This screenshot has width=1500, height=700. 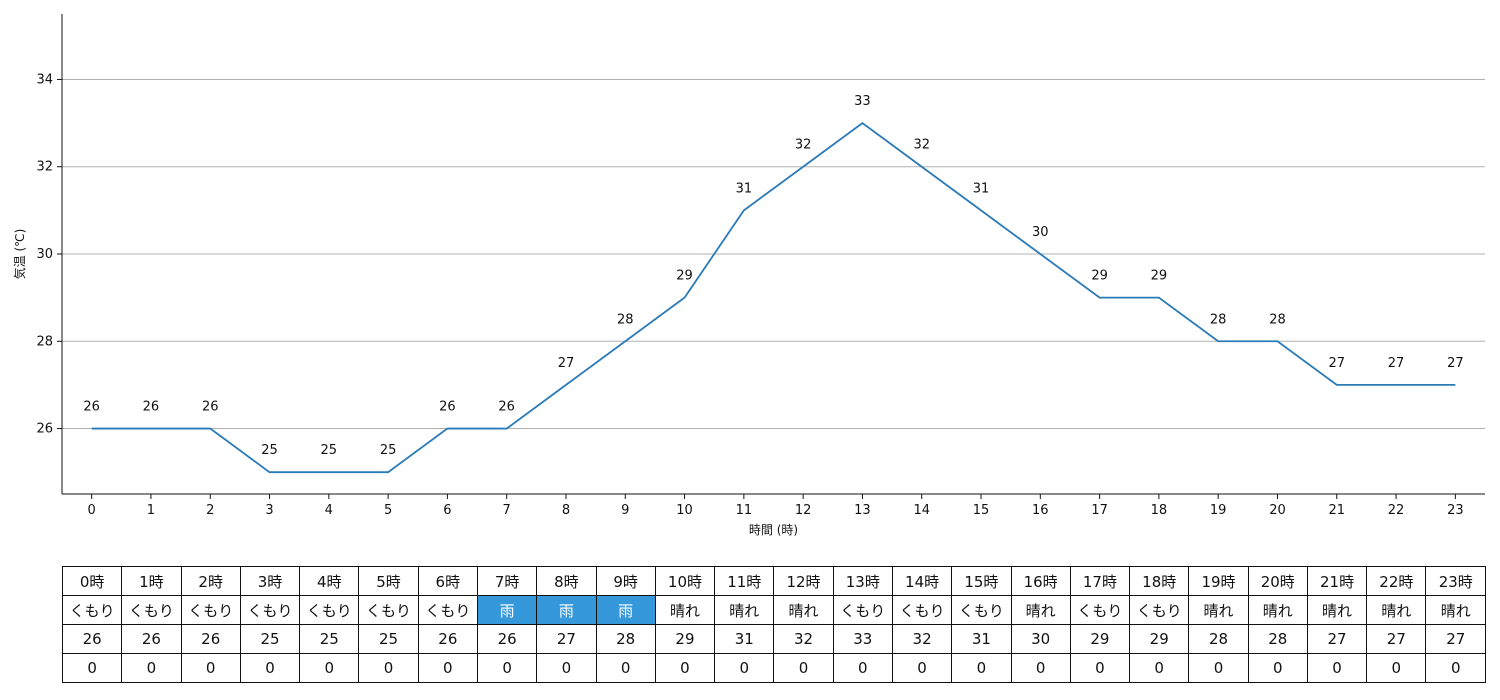 What do you see at coordinates (803, 145) in the screenshot?
I see `data-label: 32` at bounding box center [803, 145].